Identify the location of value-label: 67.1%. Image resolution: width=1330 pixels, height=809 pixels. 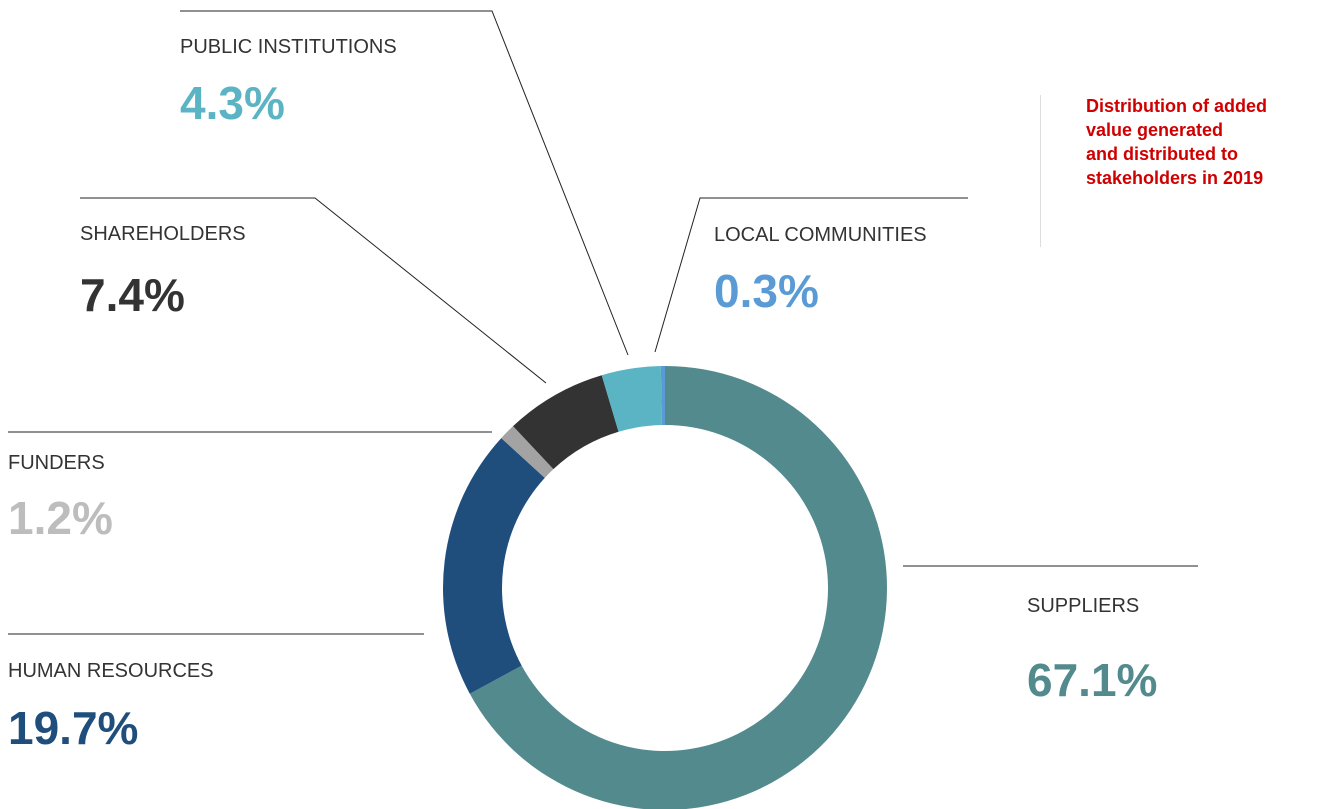
(1092, 680).